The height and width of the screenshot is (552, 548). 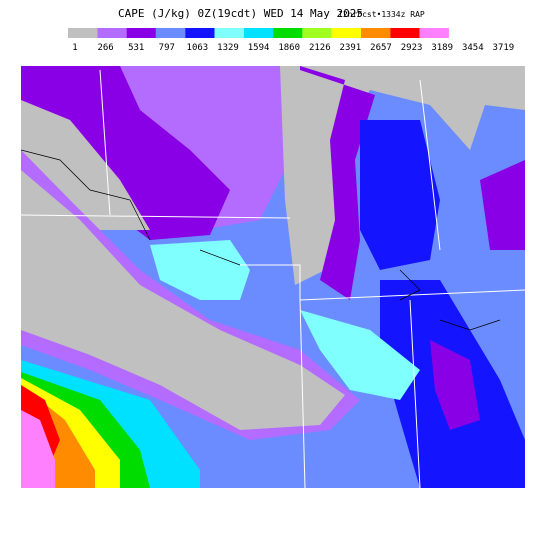 What do you see at coordinates (351, 48) in the screenshot?
I see `legend-label: 2391` at bounding box center [351, 48].